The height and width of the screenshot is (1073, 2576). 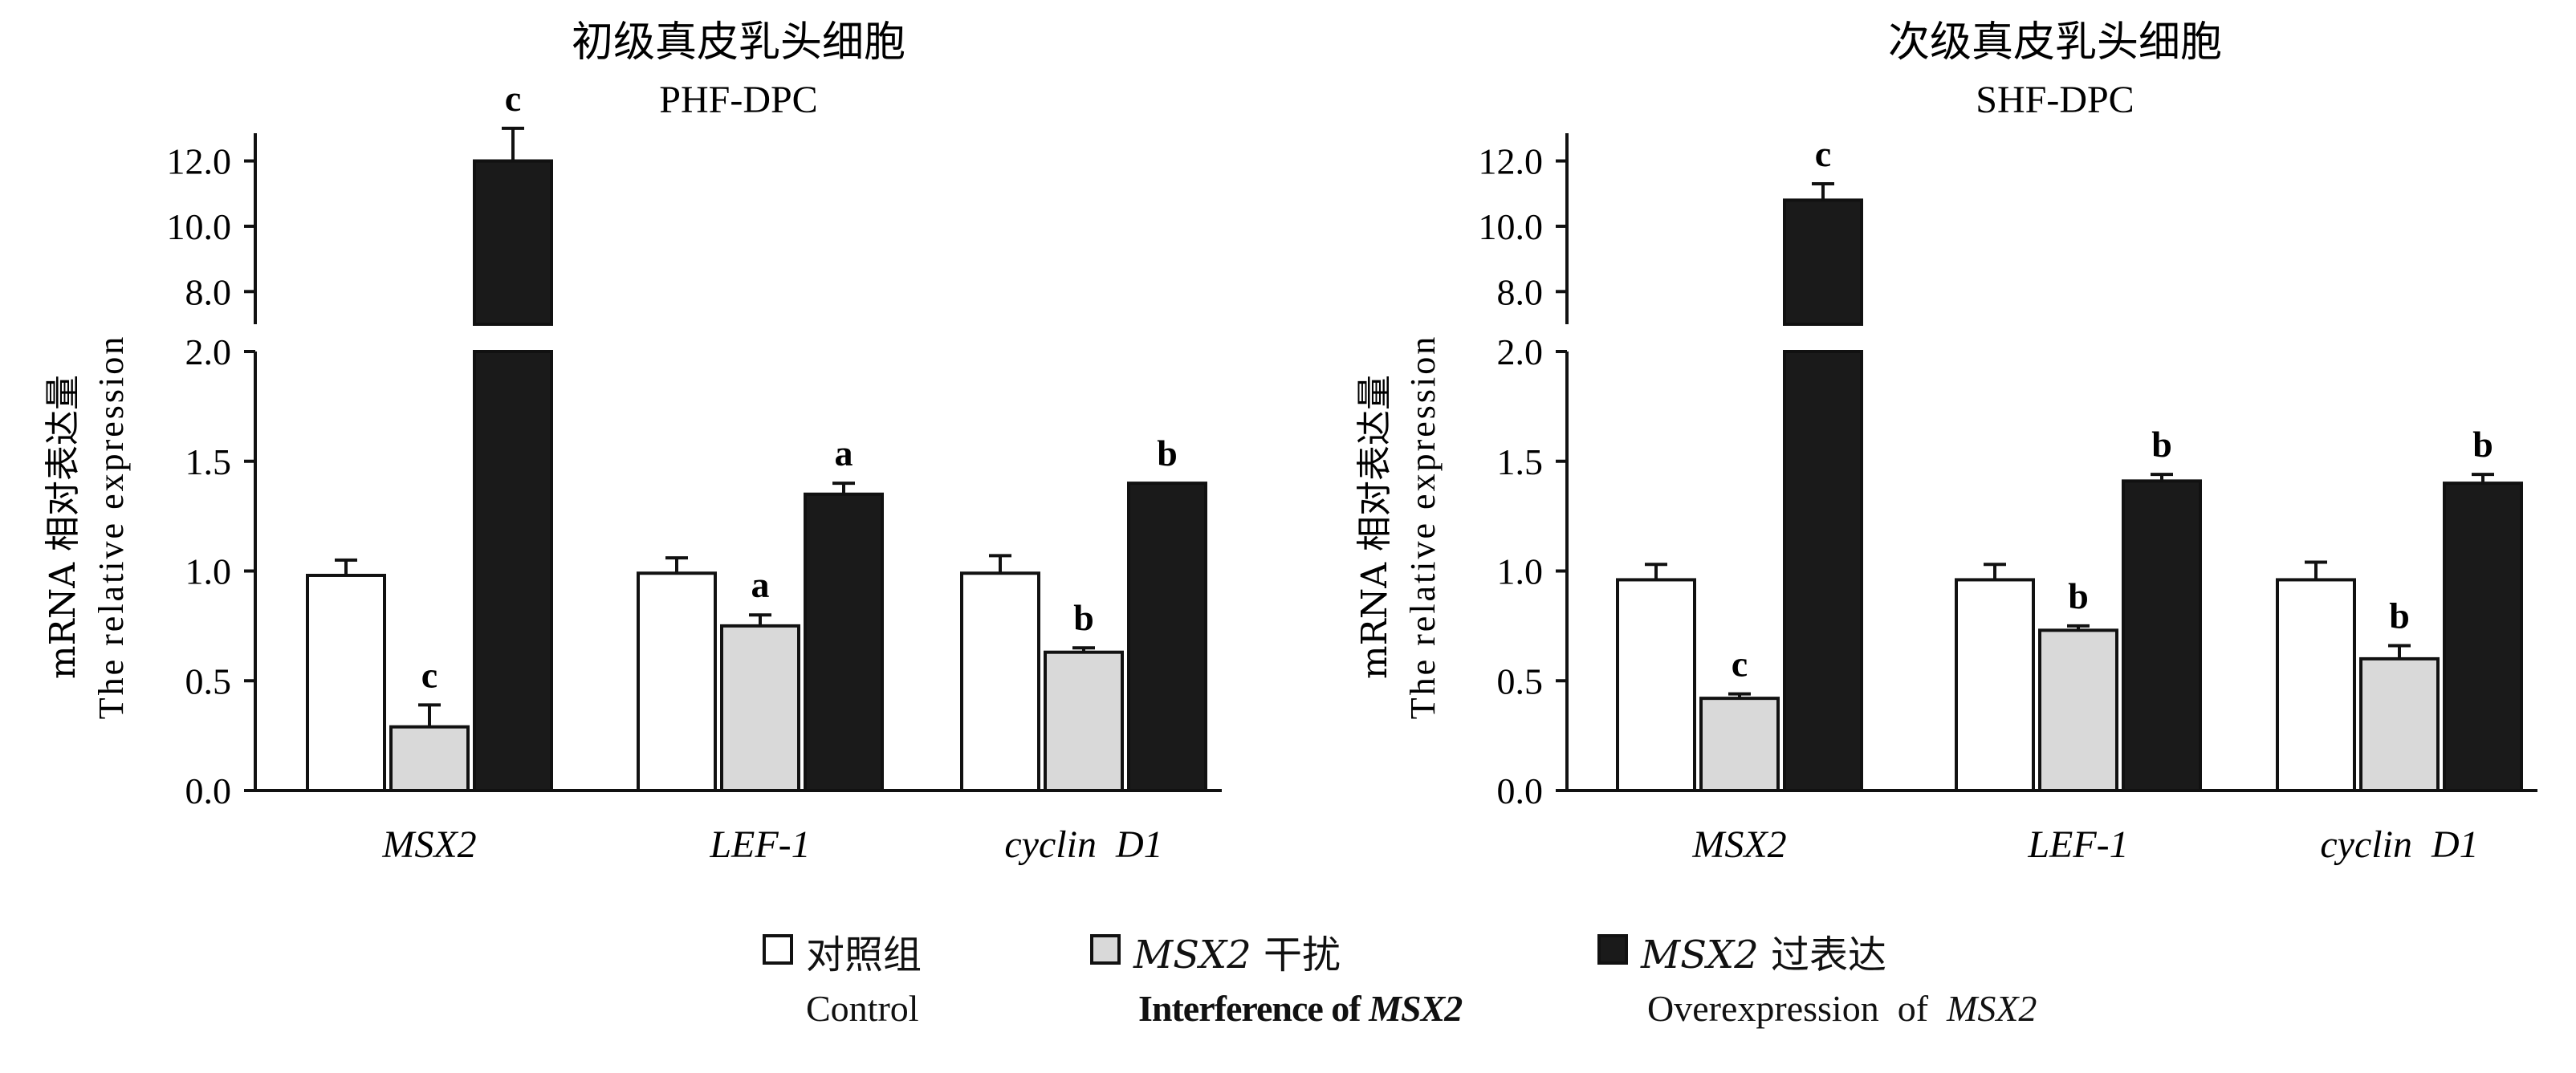 I want to click on legend-swatch-control, so click(x=778, y=949).